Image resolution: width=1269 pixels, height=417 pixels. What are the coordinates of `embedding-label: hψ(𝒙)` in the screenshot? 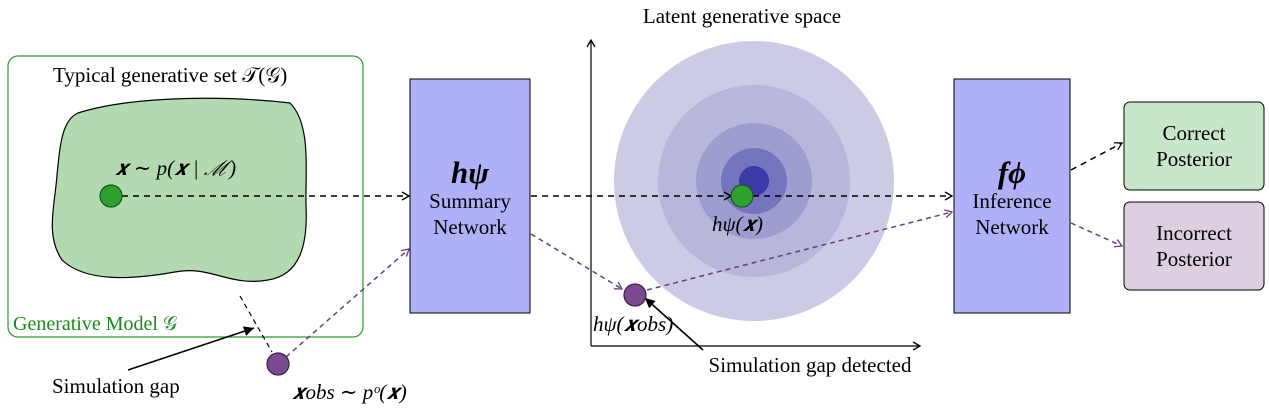 It's located at (737, 224).